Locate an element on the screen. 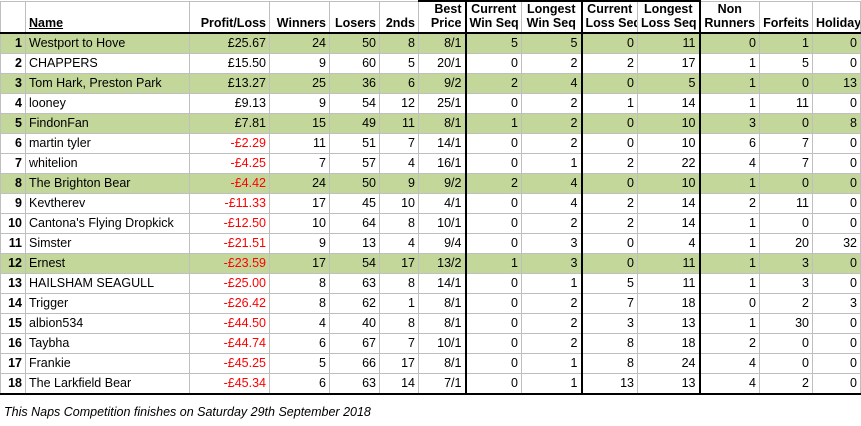 Image resolution: width=861 pixels, height=426 pixels. cell-winners: 17 is located at coordinates (299, 203).